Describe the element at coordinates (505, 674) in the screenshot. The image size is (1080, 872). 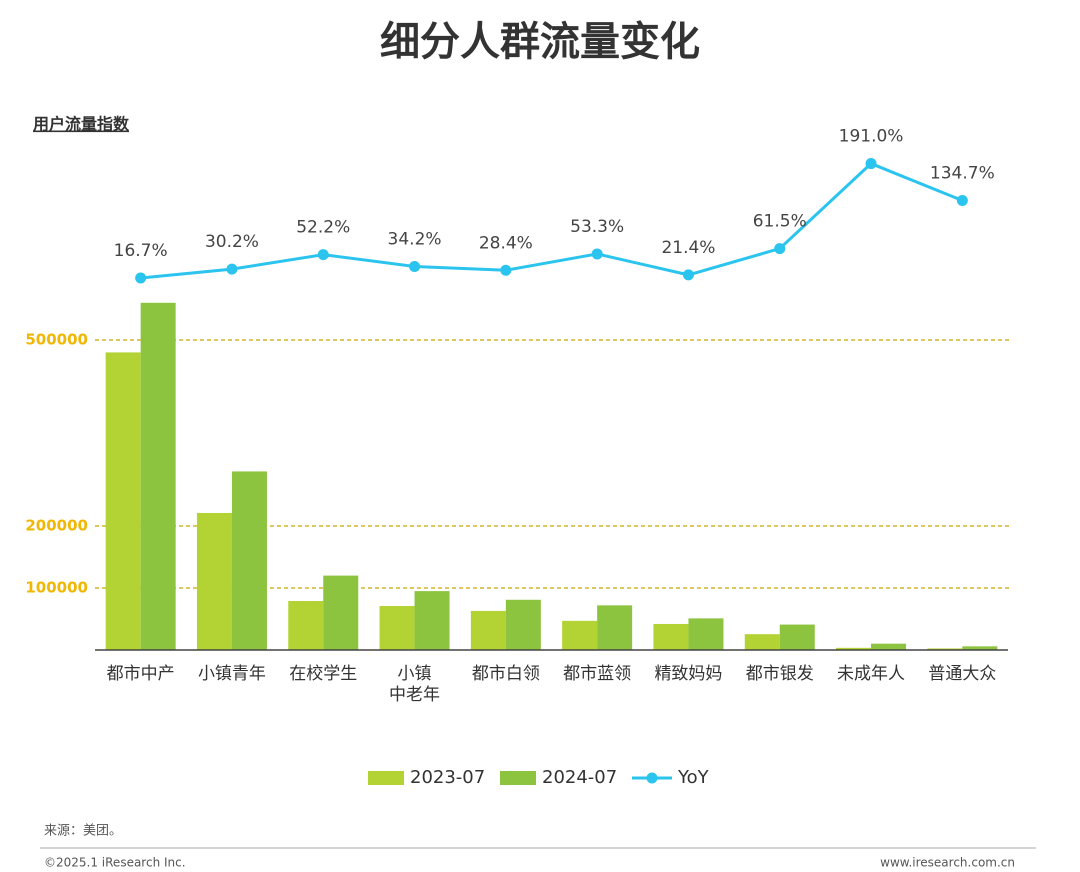
I see `x-tick-label: 都市白领` at that location.